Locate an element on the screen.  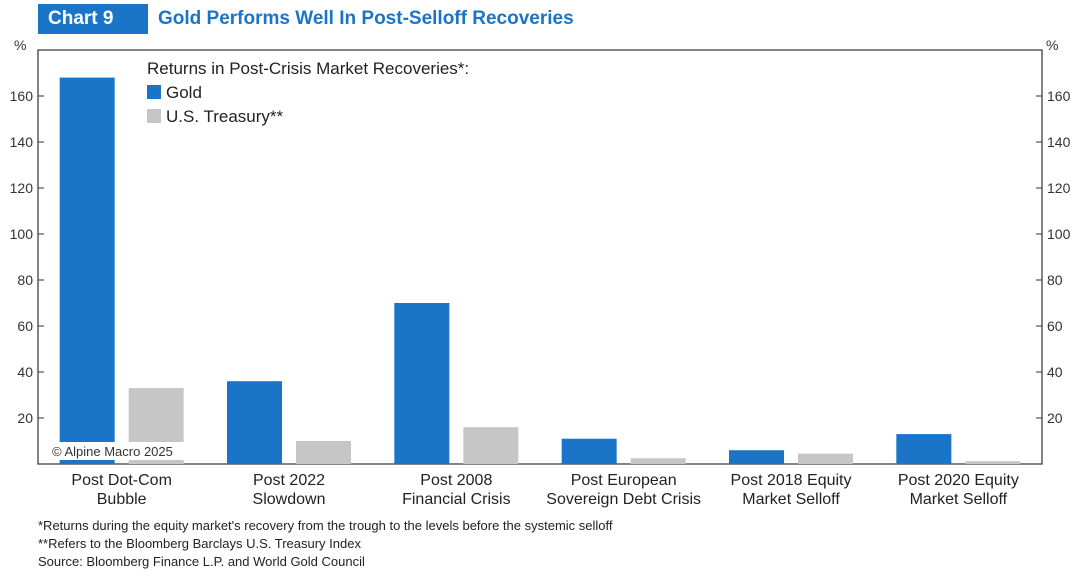
legend-label-gold: Gold is located at coordinates (184, 92).